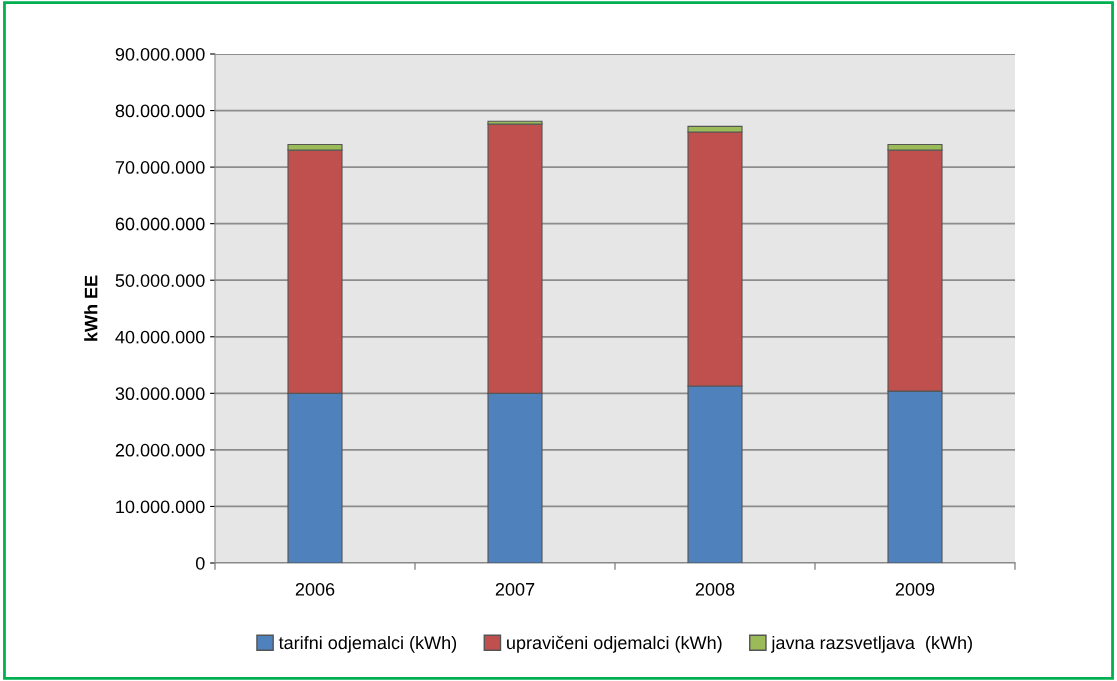 The image size is (1117, 681). Describe the element at coordinates (160, 280) in the screenshot. I see `y-tick-label: 50.000.000` at that location.